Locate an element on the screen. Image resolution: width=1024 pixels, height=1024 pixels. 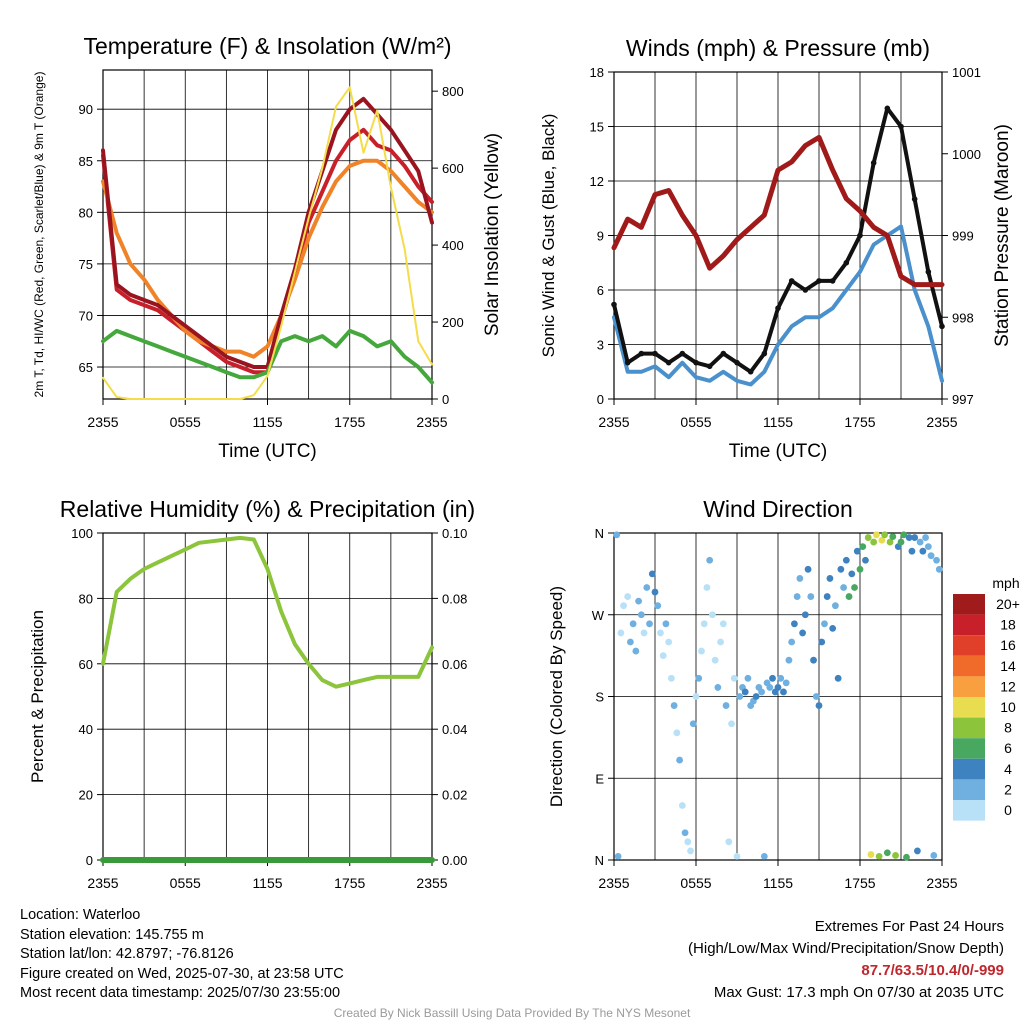
y-axis-label-right: Solar Insolation (Yellow) is located at coordinates (492, 234).